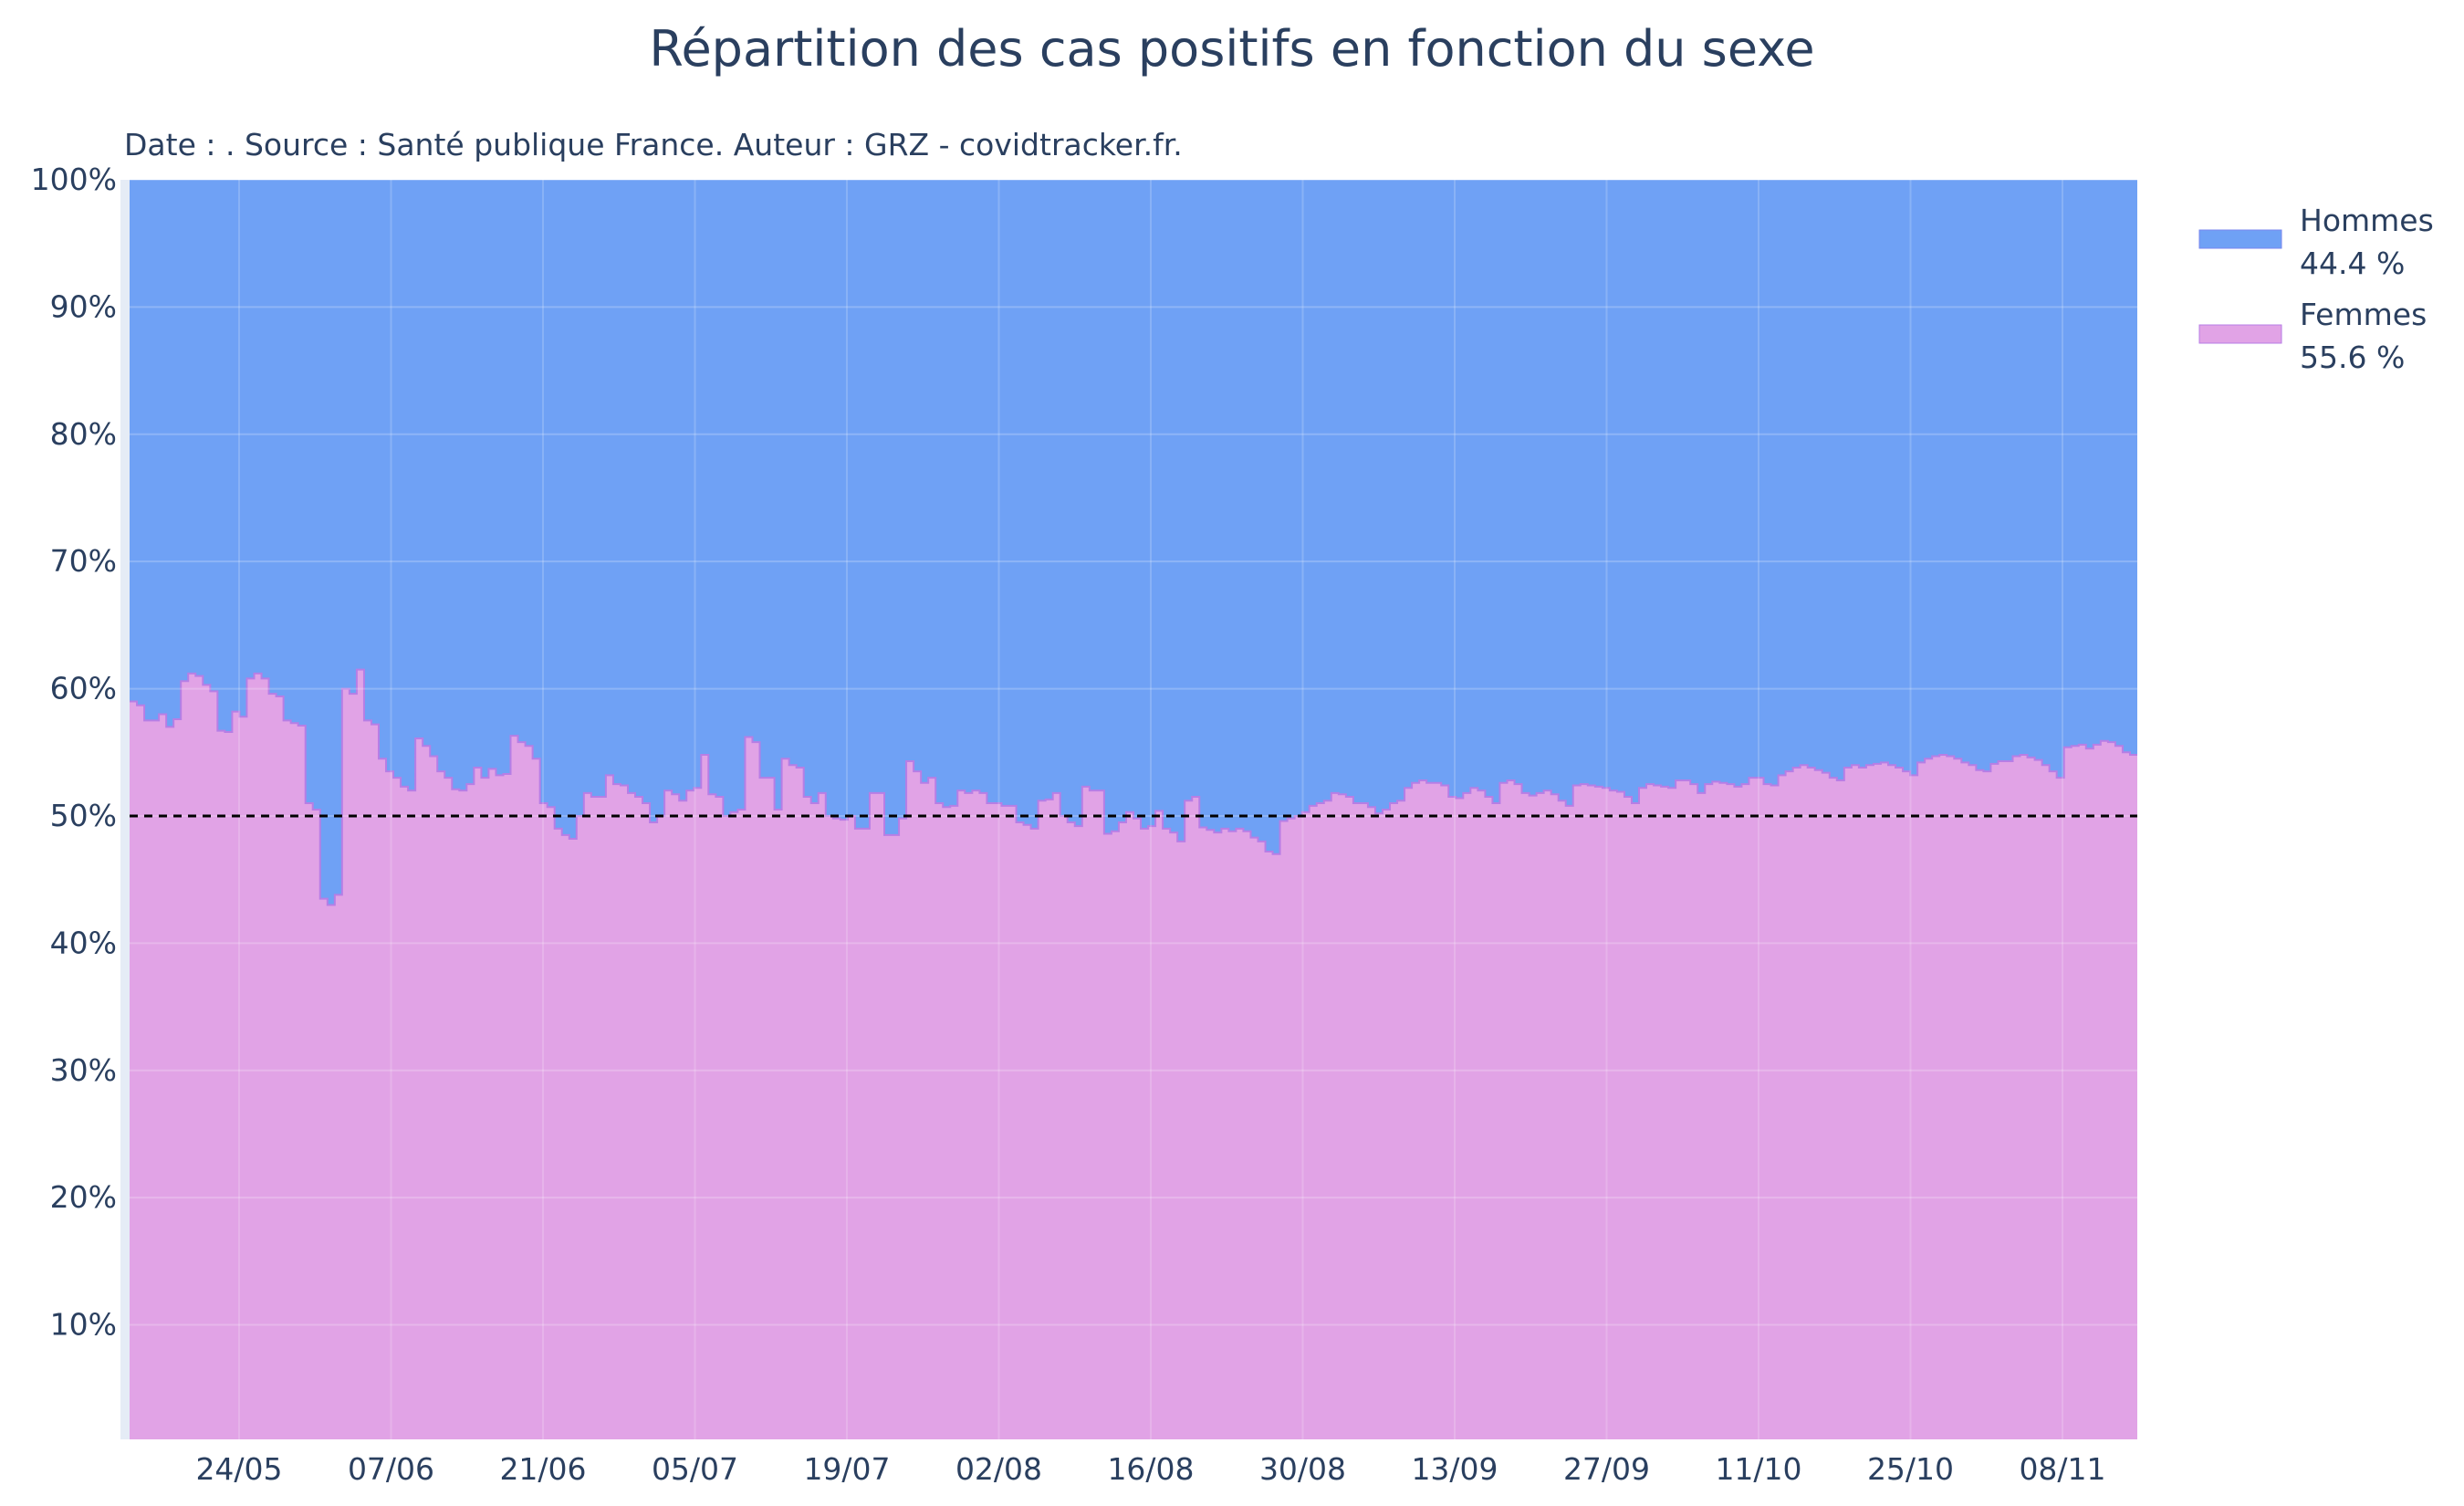 This screenshot has width=2464, height=1506. Describe the element at coordinates (83, 1325) in the screenshot. I see `y-tick-label: 10%` at that location.